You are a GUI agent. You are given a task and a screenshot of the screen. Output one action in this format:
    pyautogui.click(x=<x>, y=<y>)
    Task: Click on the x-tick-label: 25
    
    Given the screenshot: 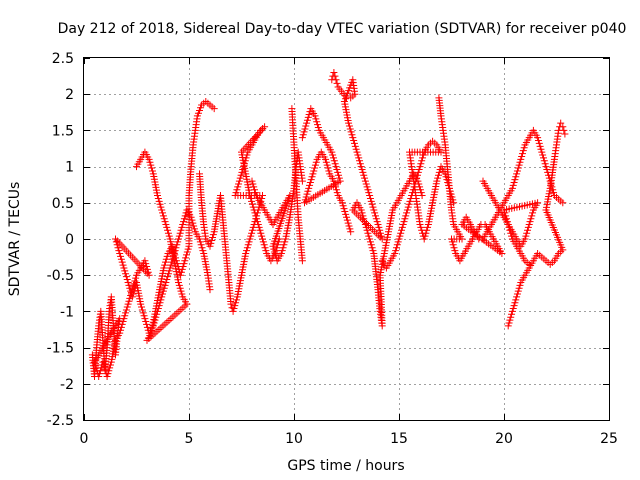 What is the action you would take?
    pyautogui.click(x=609, y=439)
    